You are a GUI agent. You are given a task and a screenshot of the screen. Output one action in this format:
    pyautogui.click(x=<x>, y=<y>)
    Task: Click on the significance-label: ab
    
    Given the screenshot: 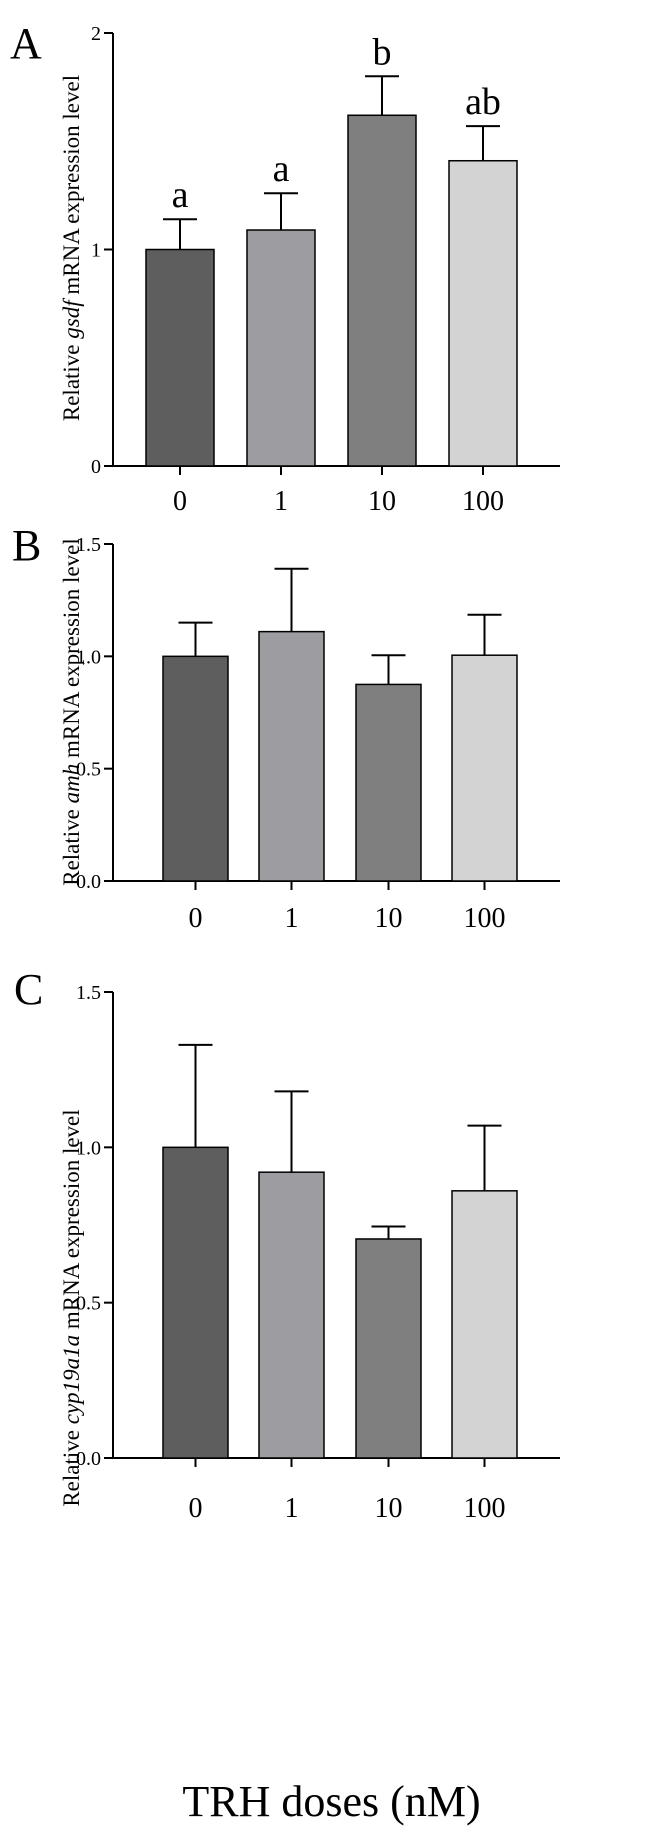 What is the action you would take?
    pyautogui.click(x=483, y=102)
    